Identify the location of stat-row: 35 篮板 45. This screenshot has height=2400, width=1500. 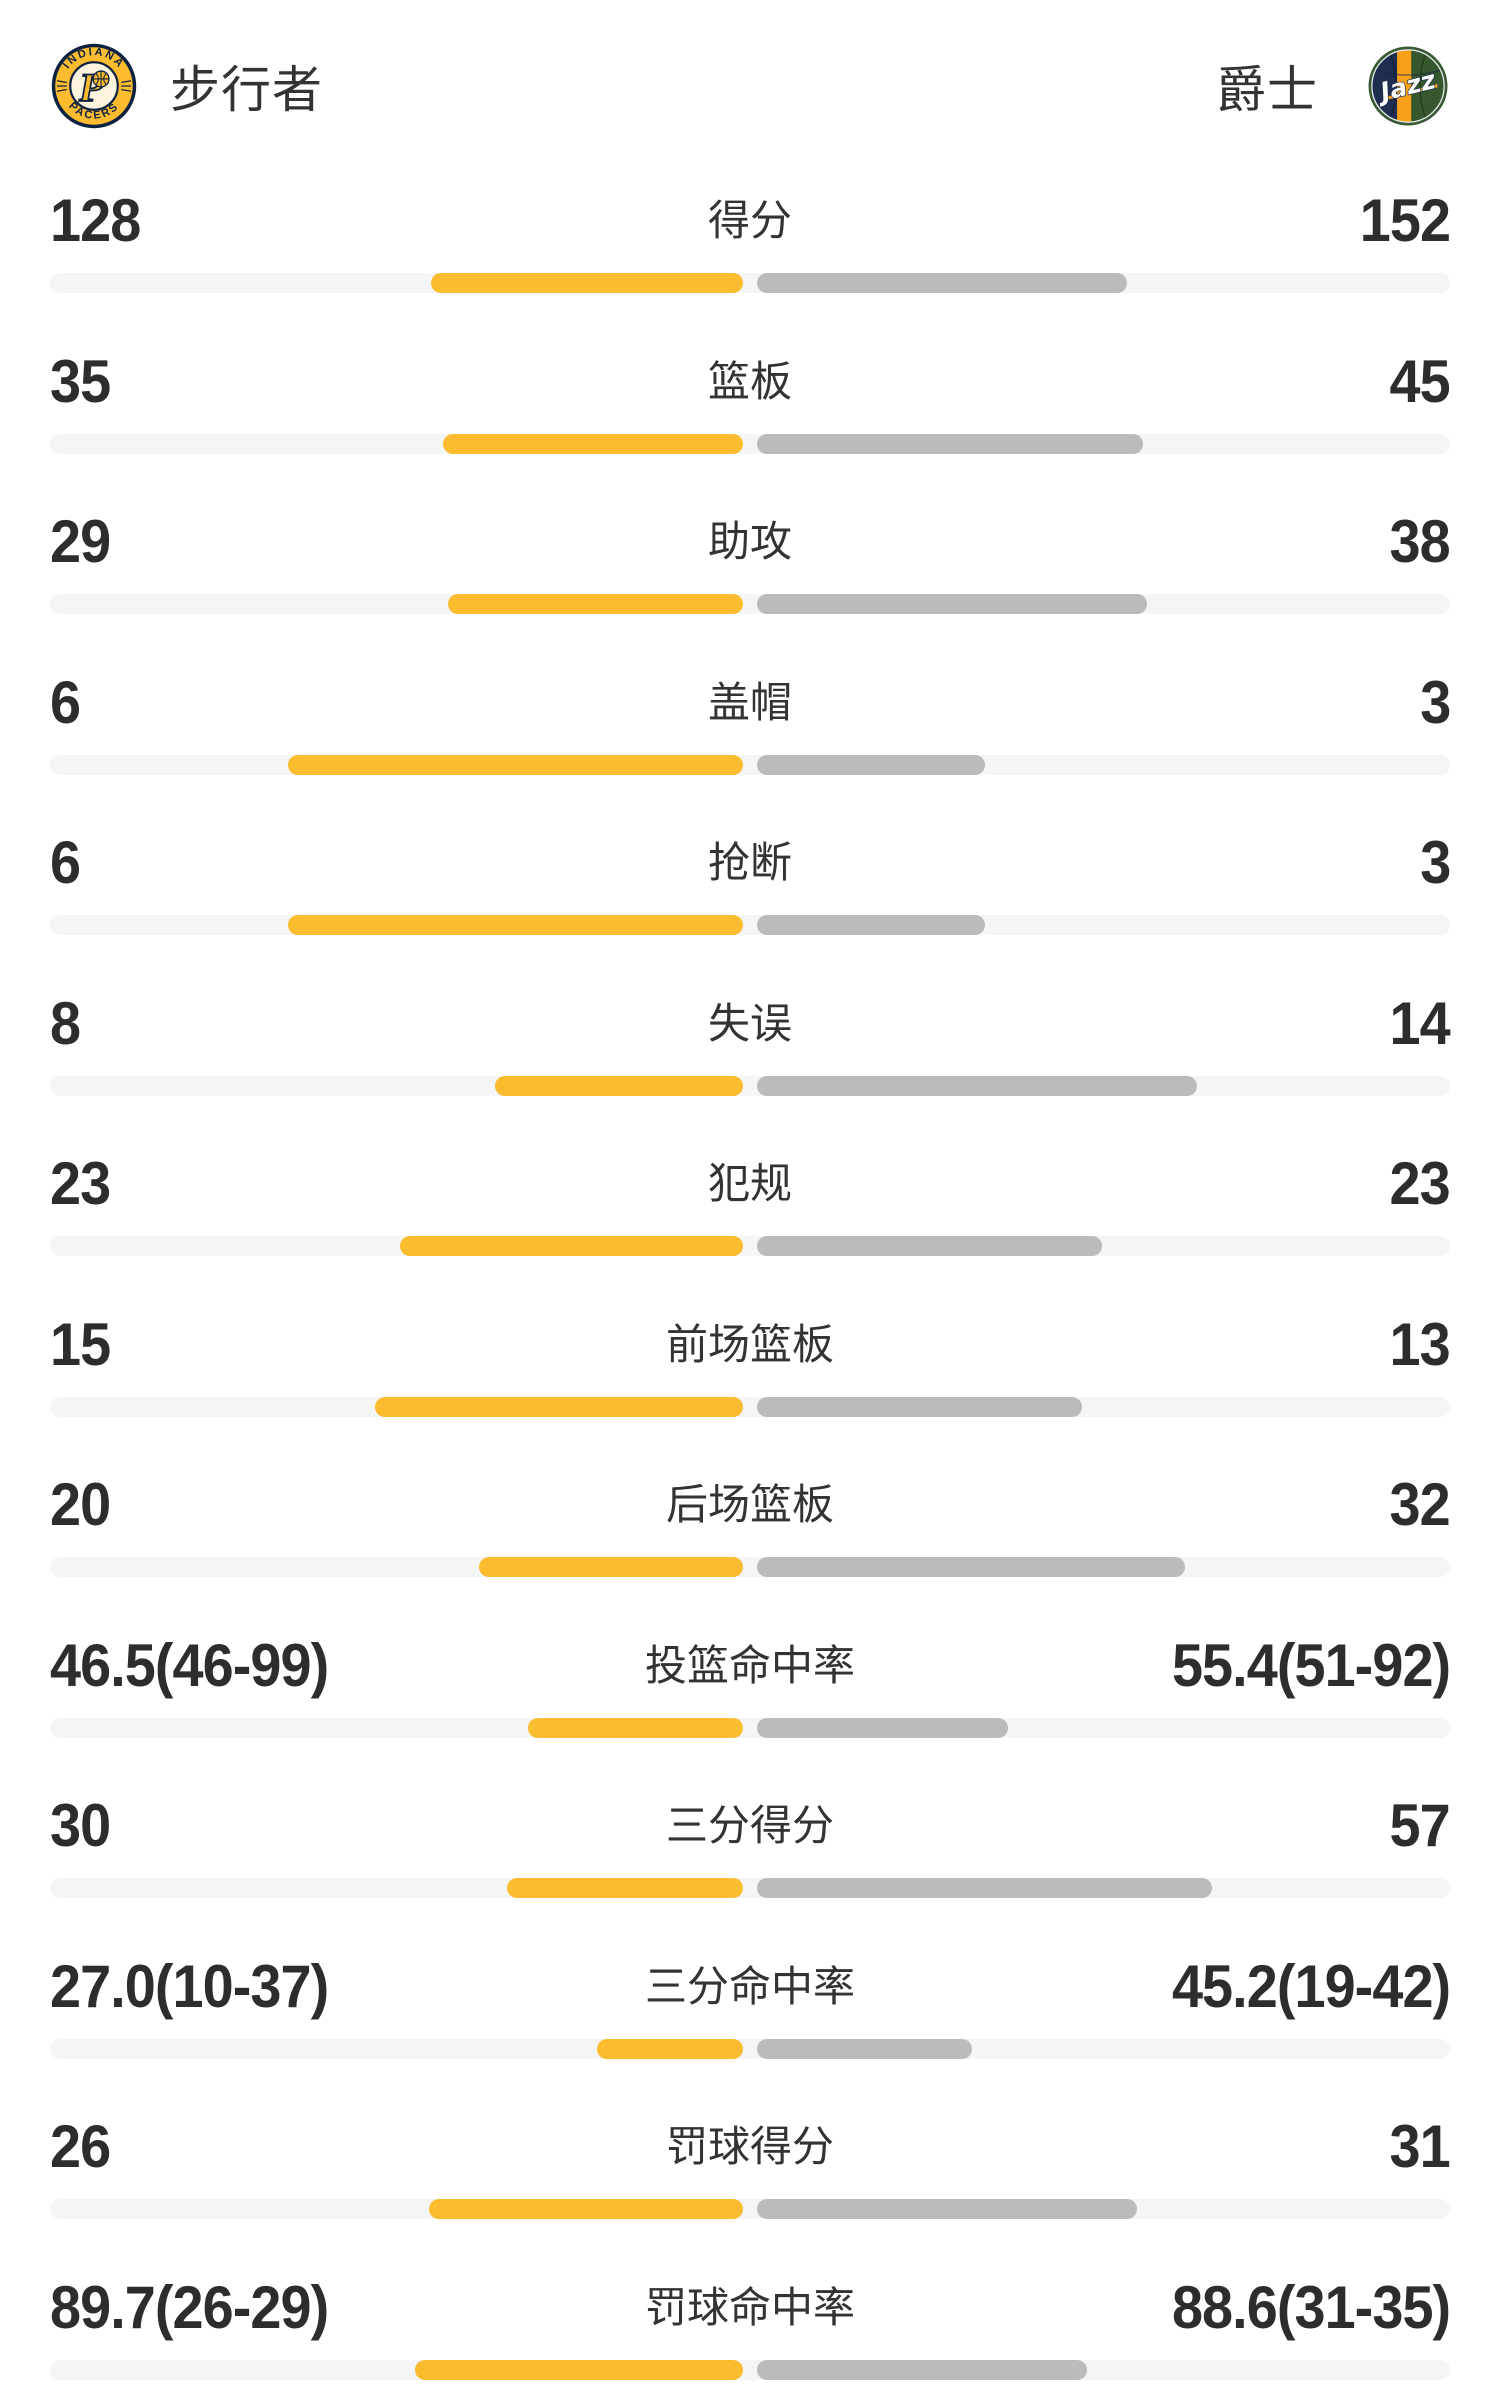
(750, 391).